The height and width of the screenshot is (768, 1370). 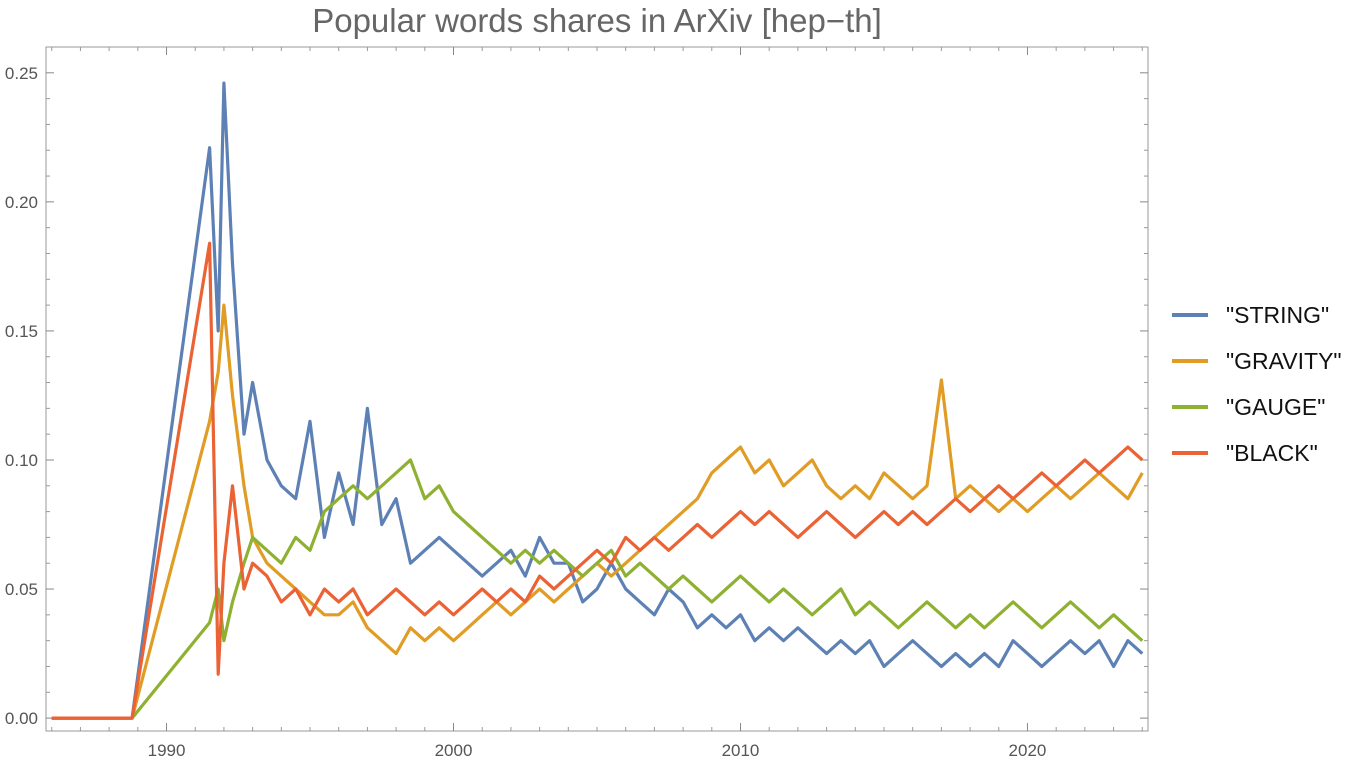 I want to click on y-tick-label: 0.10, so click(x=21, y=460).